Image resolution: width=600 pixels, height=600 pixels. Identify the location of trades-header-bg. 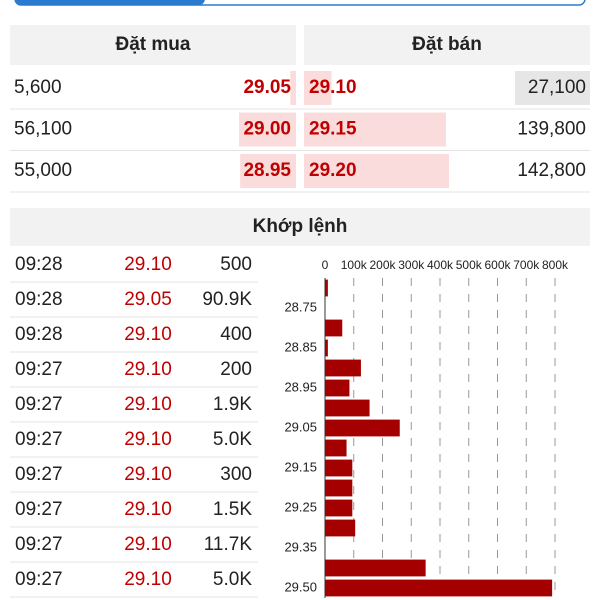
(300, 227).